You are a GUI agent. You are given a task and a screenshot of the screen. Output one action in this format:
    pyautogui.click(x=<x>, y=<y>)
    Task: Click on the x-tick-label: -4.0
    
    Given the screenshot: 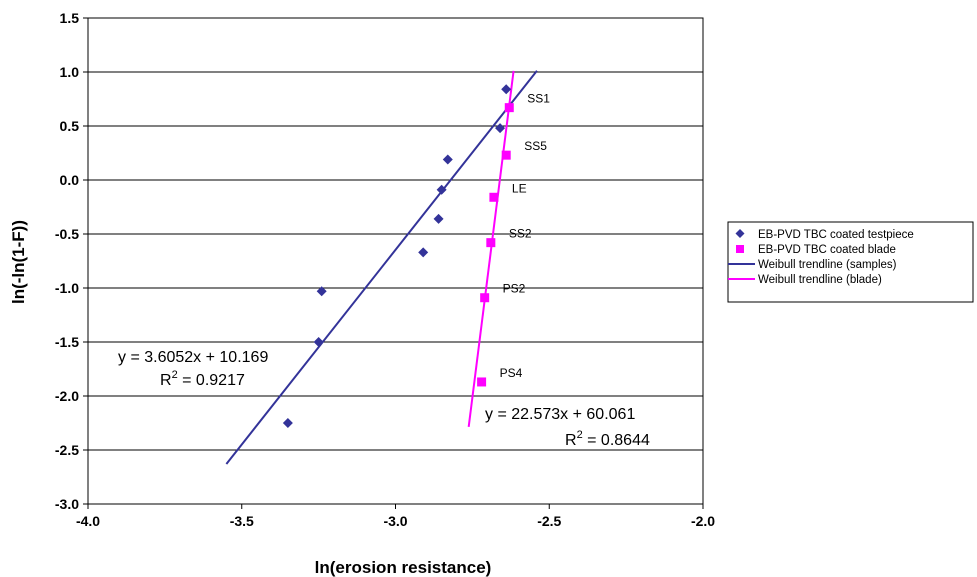 What is the action you would take?
    pyautogui.click(x=88, y=521)
    